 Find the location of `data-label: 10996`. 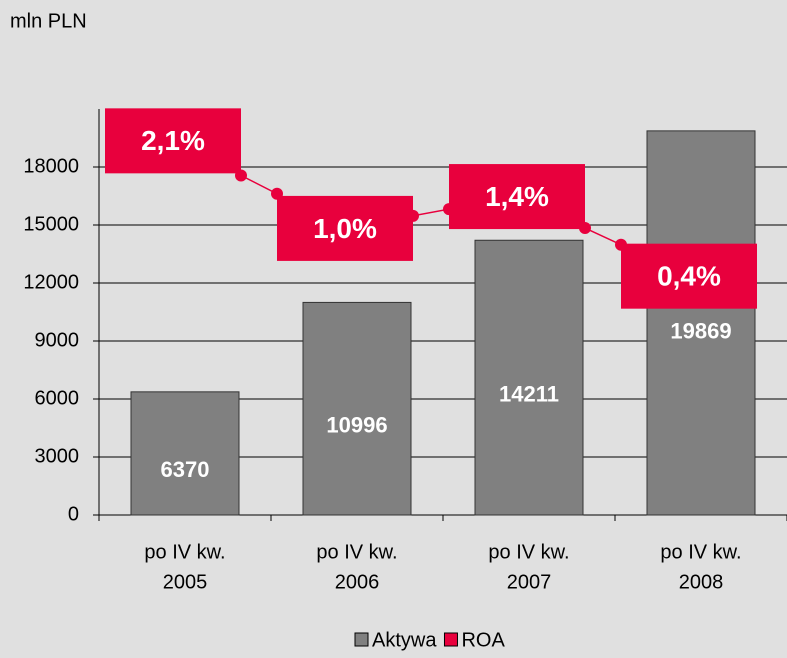

data-label: 10996 is located at coordinates (356, 425).